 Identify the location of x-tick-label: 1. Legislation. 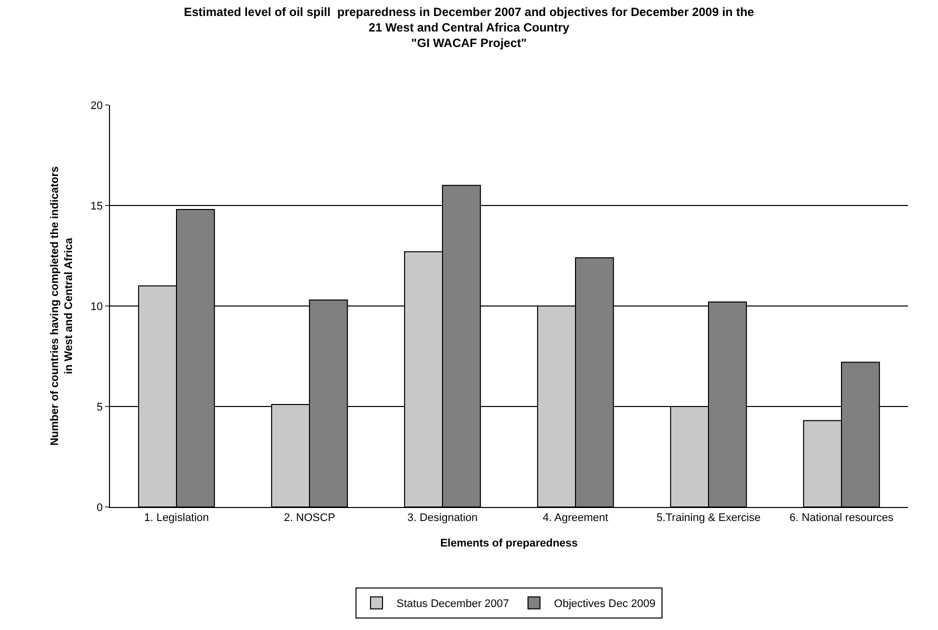
(176, 518).